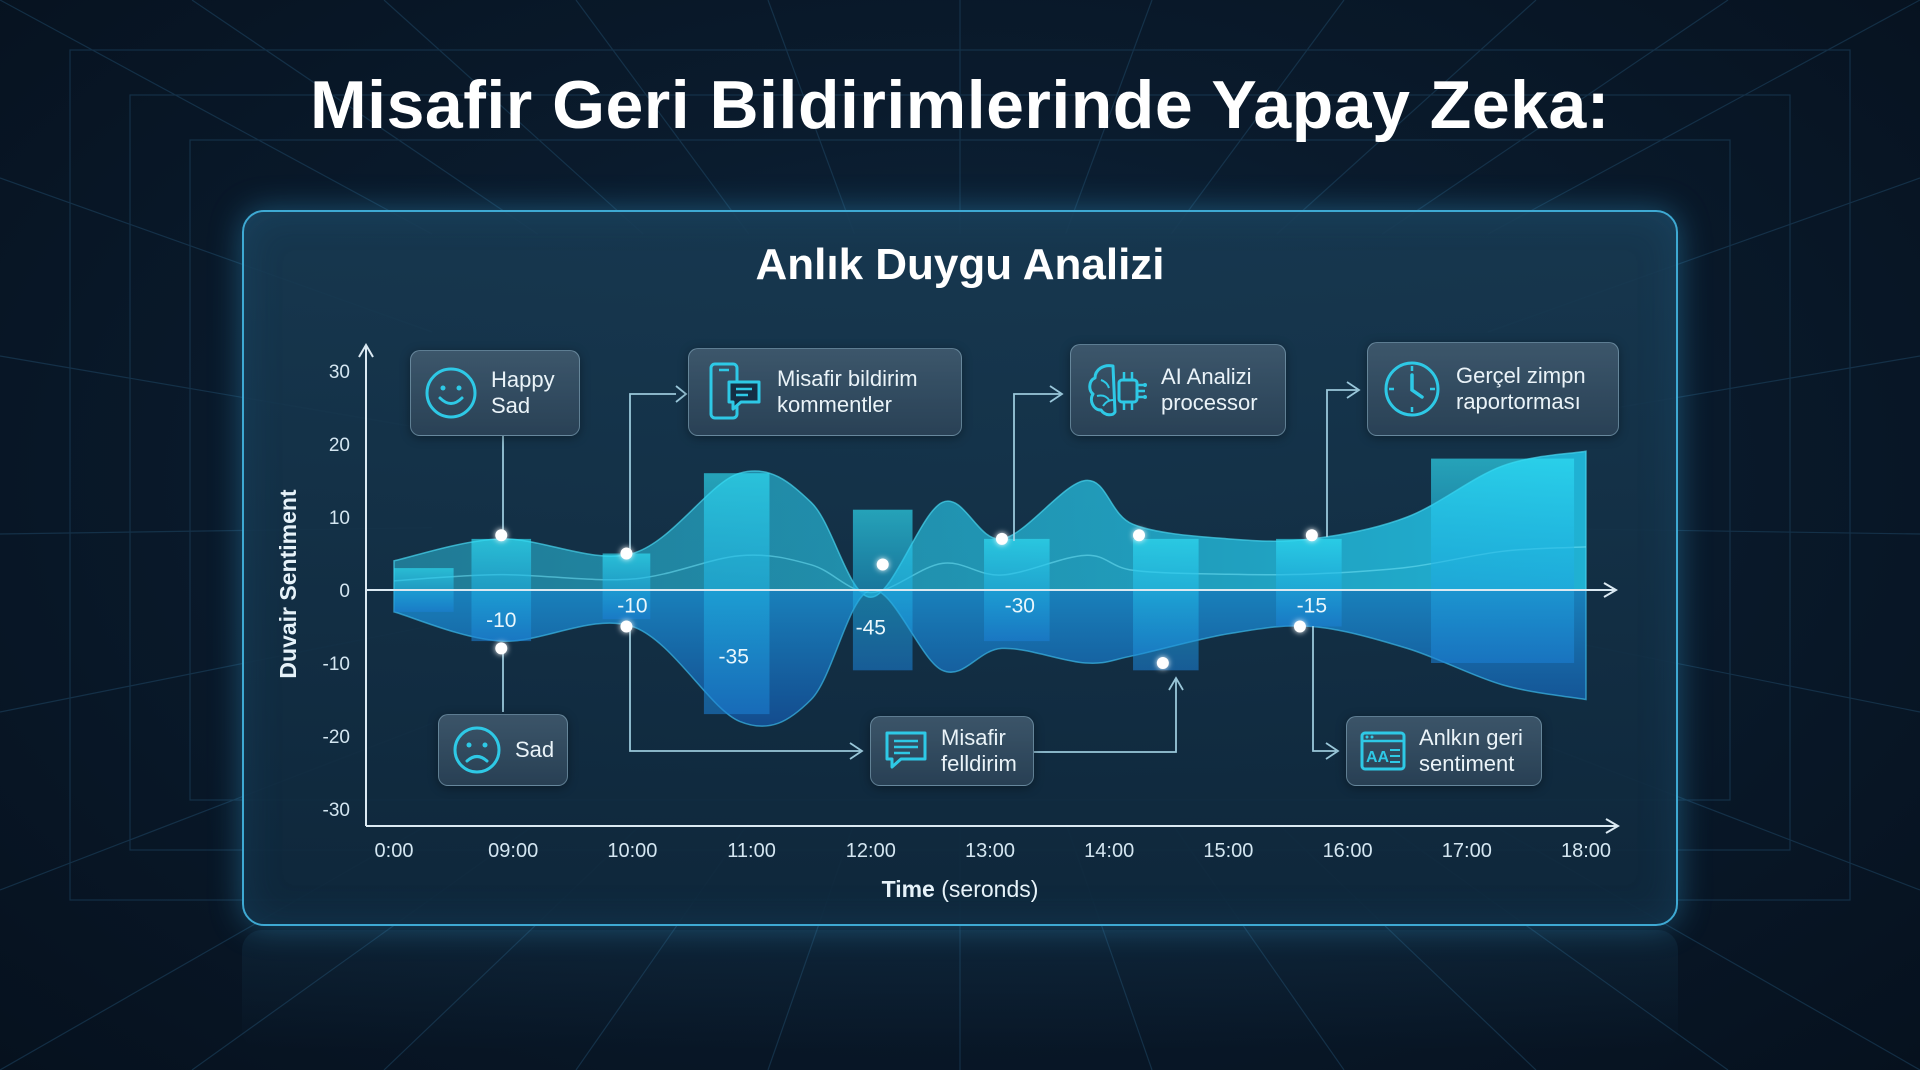  Describe the element at coordinates (1228, 851) in the screenshot. I see `x-tick-label: 15:00` at that location.